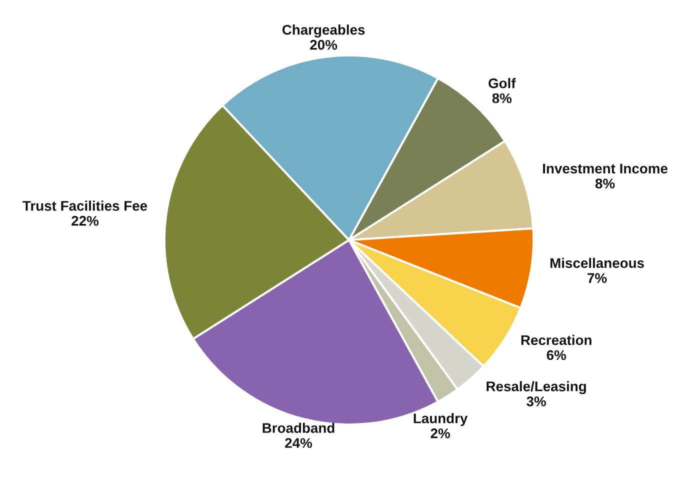  What do you see at coordinates (597, 278) in the screenshot?
I see `data-label: 7%` at bounding box center [597, 278].